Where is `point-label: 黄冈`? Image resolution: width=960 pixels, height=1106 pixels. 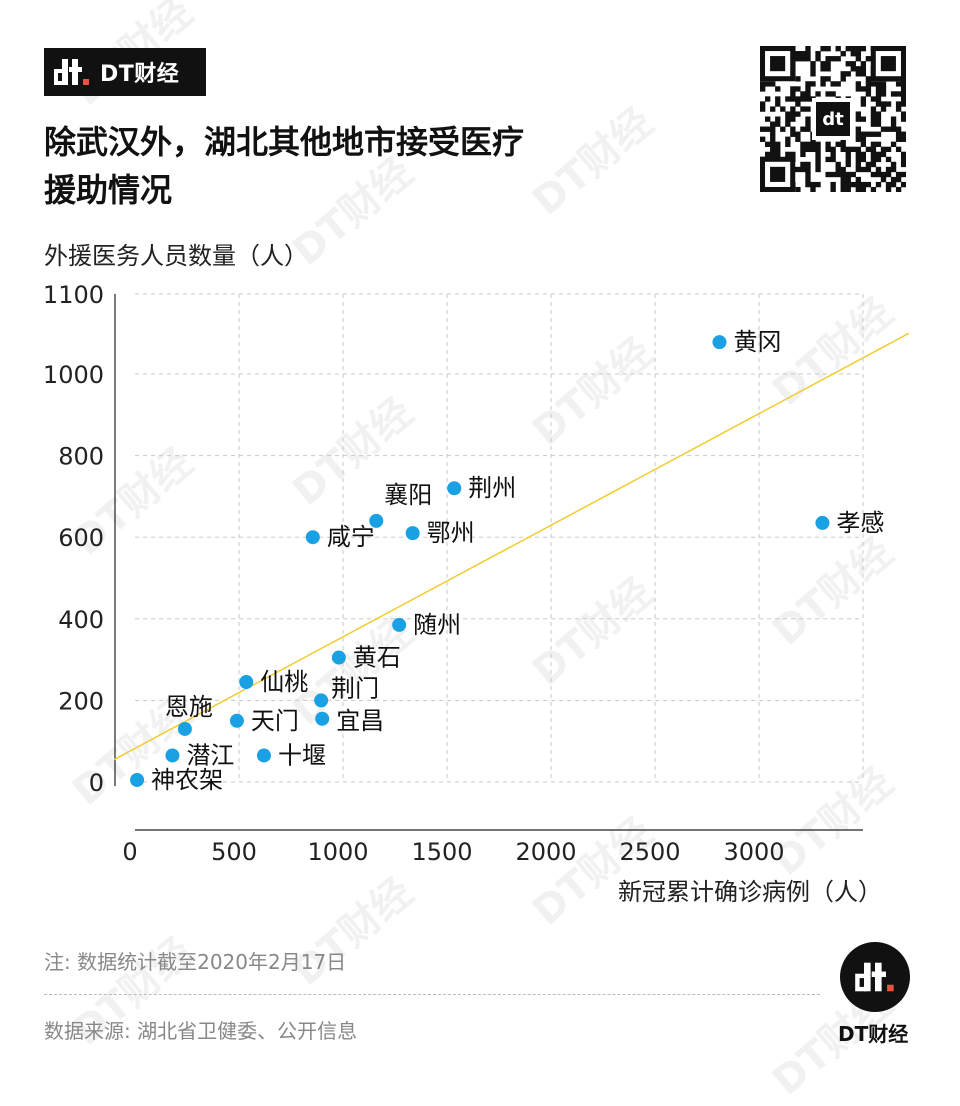
point-label: 黄冈 is located at coordinates (757, 342).